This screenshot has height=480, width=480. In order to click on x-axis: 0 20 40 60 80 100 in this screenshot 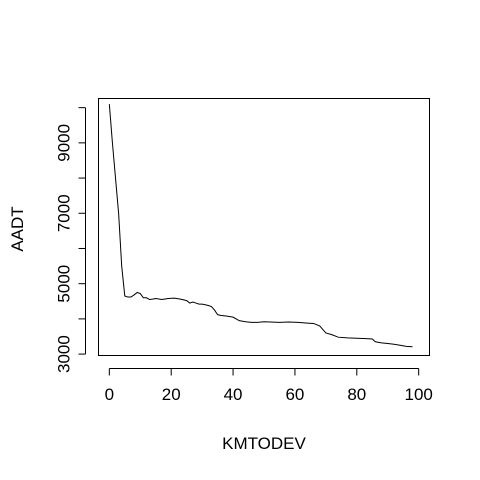, I will do `click(269, 386)`.